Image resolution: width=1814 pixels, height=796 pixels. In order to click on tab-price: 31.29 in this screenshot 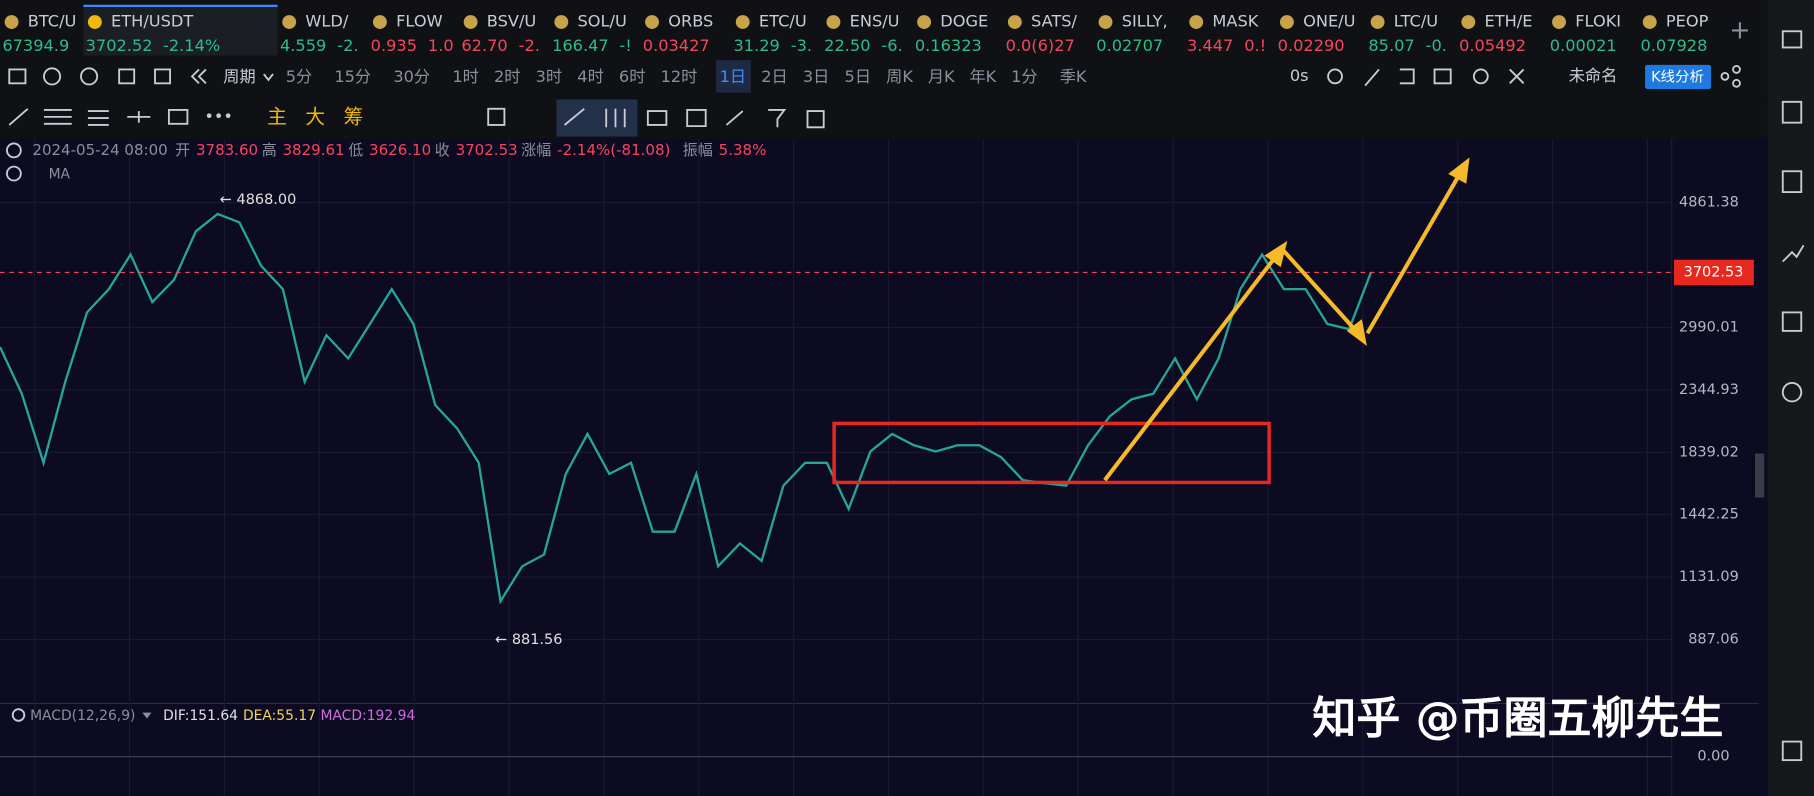, I will do `click(756, 45)`.